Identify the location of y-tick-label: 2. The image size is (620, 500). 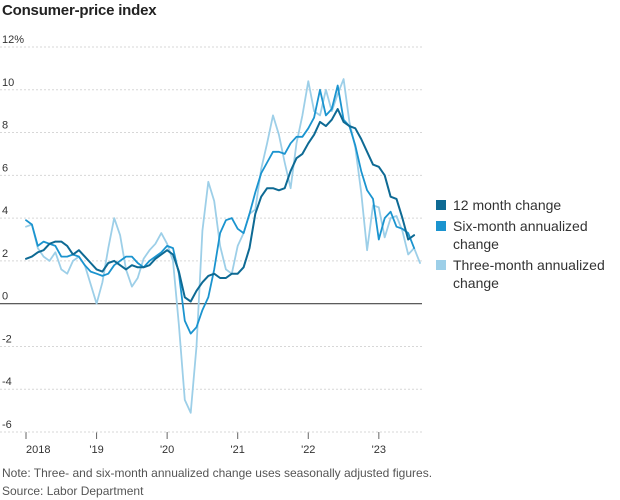
(5, 254).